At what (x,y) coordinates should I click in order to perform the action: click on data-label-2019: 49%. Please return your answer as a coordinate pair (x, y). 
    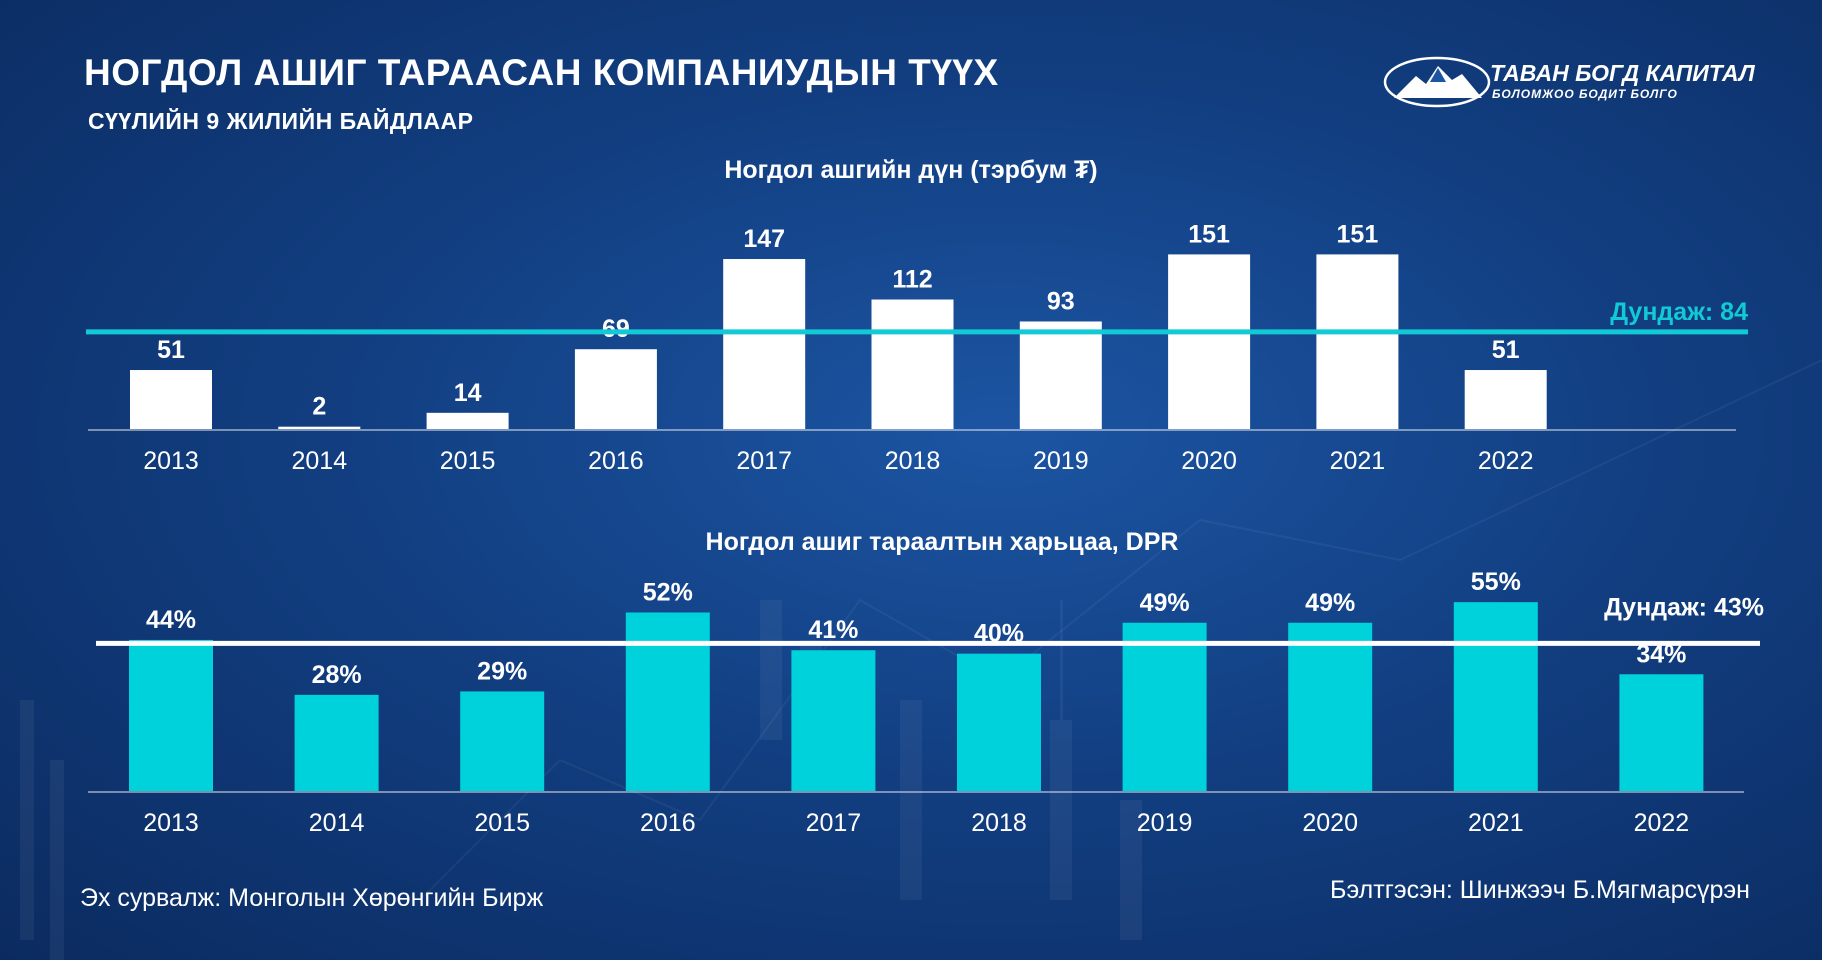
    Looking at the image, I should click on (1165, 603).